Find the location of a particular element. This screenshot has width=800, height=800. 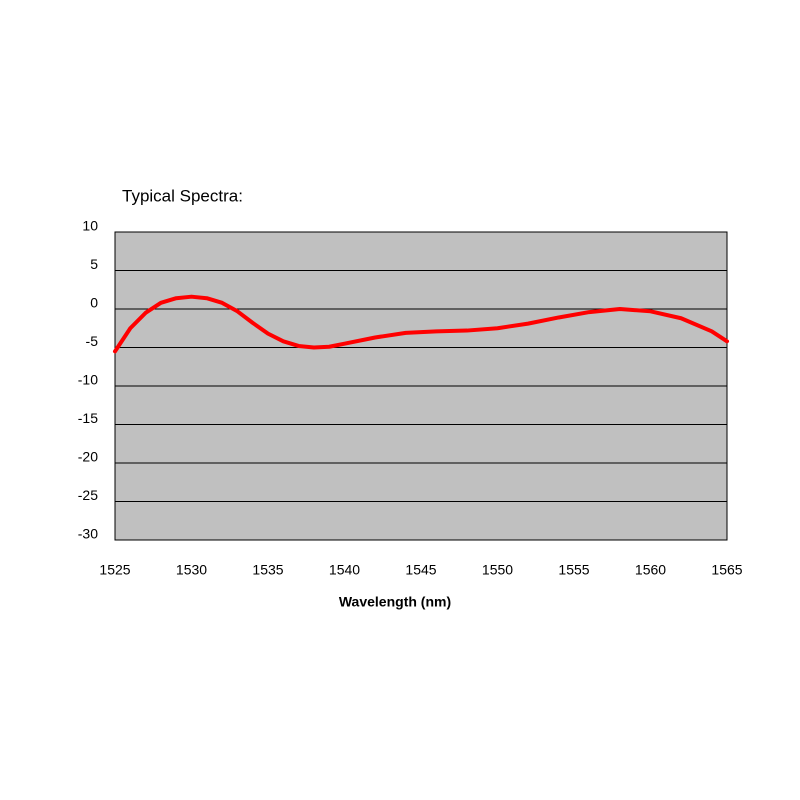

y-tick-label: 0 is located at coordinates (94, 303).